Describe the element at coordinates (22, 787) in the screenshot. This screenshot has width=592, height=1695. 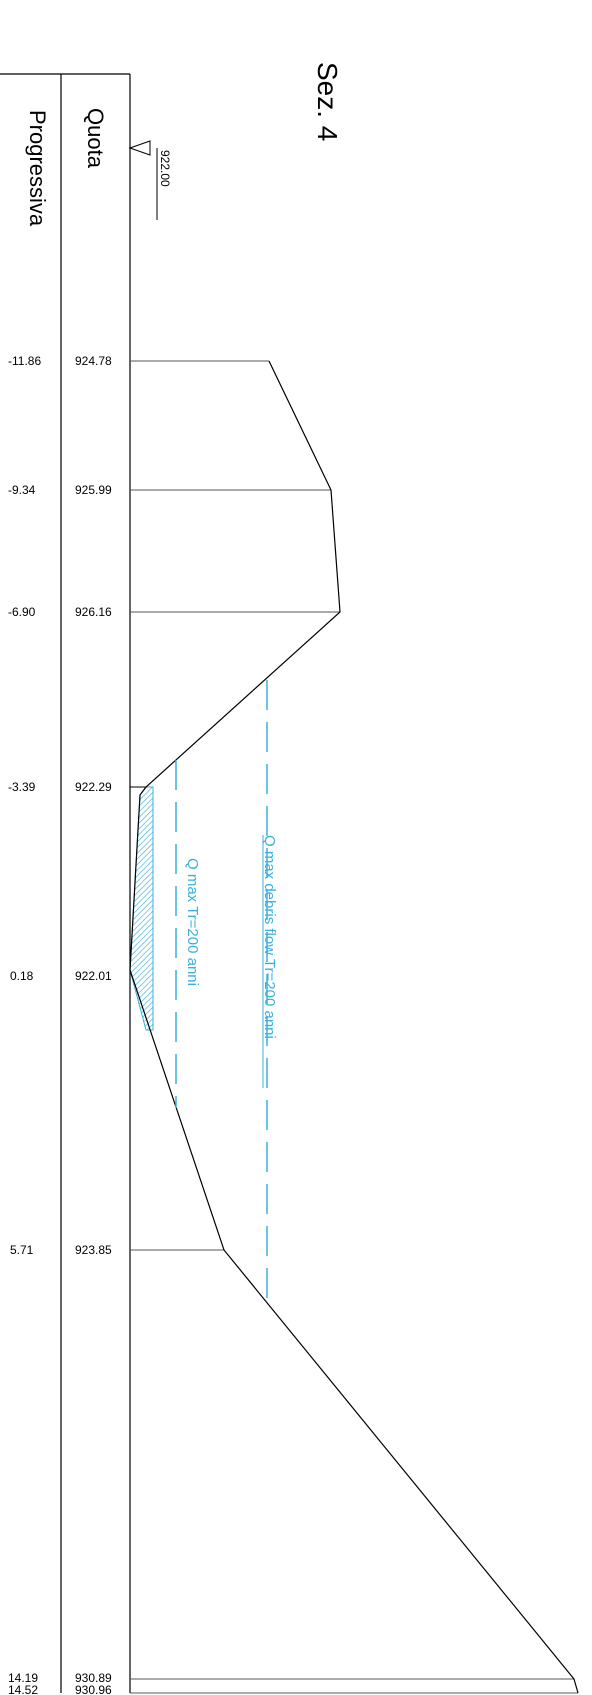
I see `progressiva-value: -3.39` at that location.